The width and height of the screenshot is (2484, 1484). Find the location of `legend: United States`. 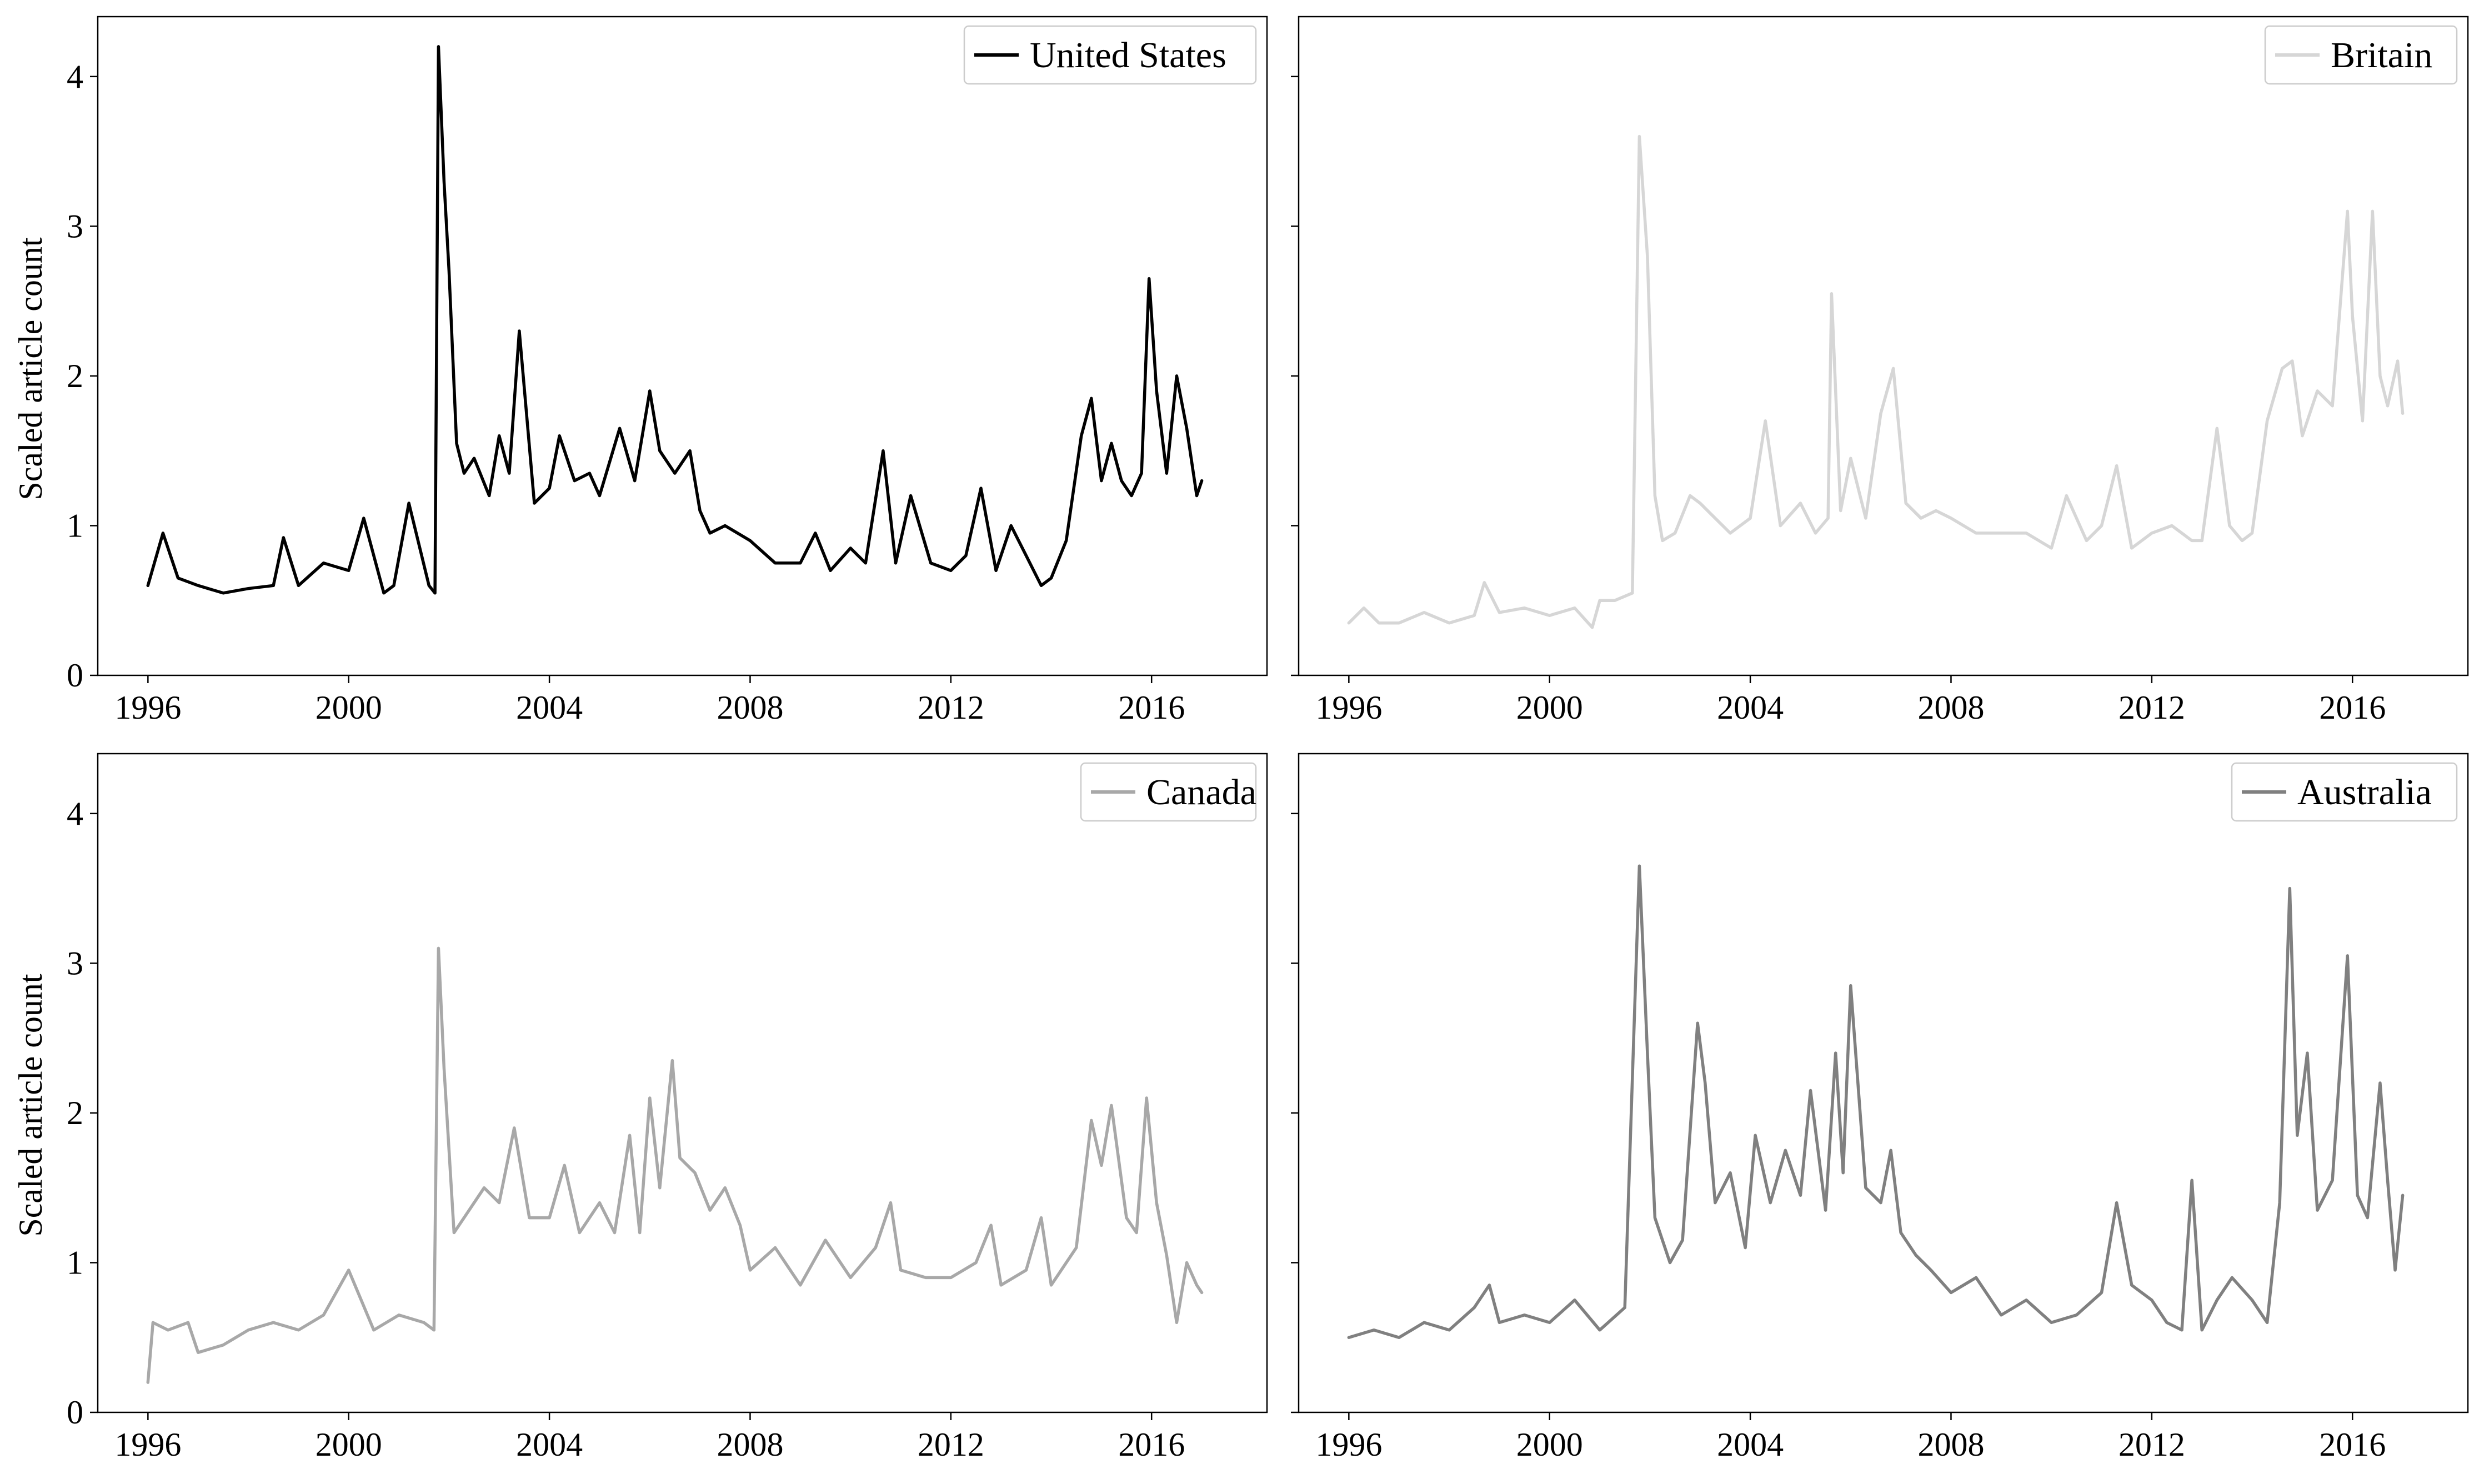

legend: United States is located at coordinates (1110, 55).